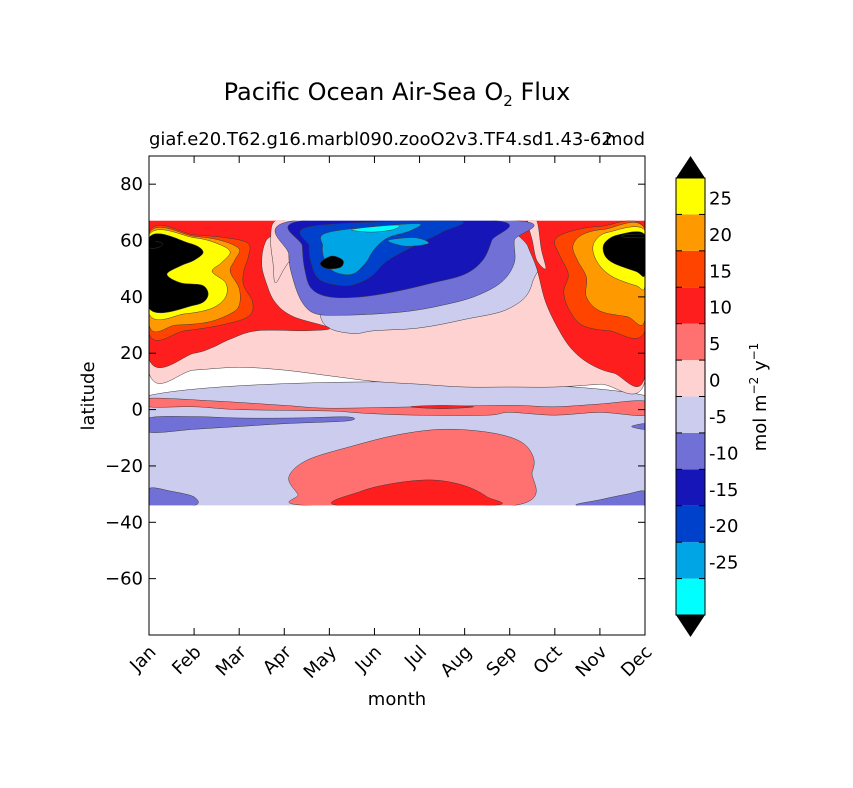 This screenshot has height=788, width=853. Describe the element at coordinates (124, 522) in the screenshot. I see `y-tick-label: −40` at that location.